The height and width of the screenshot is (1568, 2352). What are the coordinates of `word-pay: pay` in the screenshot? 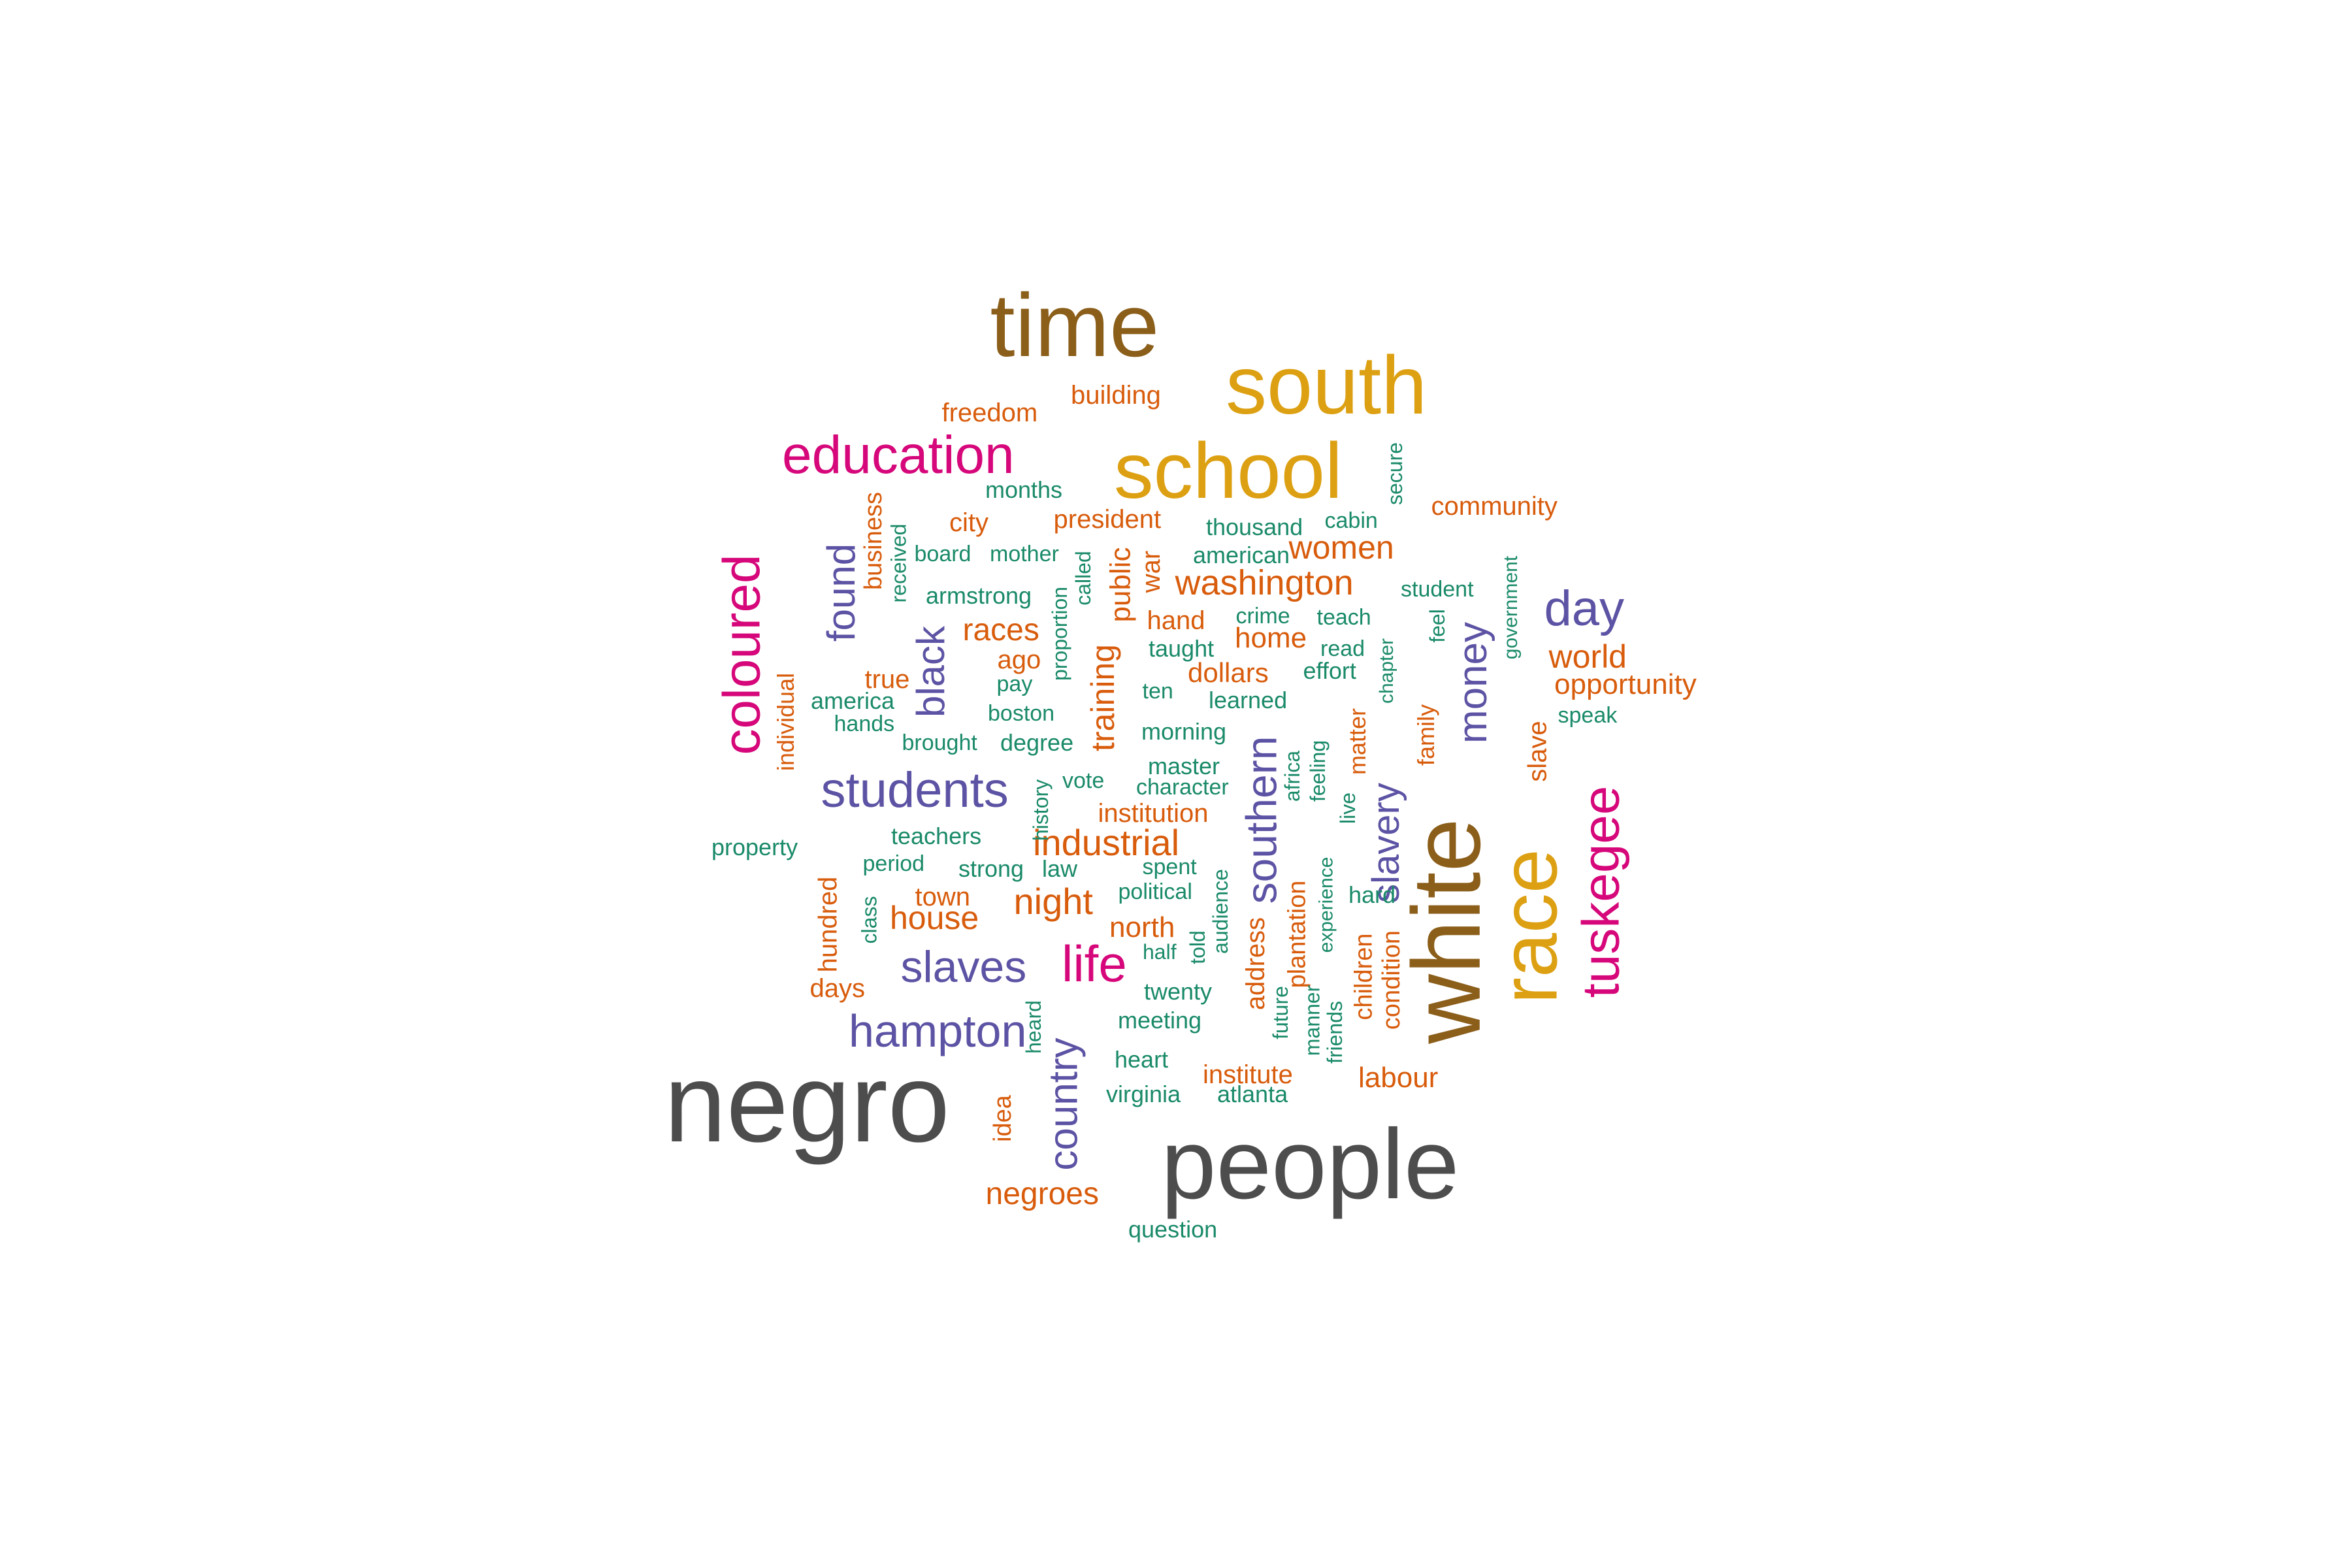 It's located at (1014, 684).